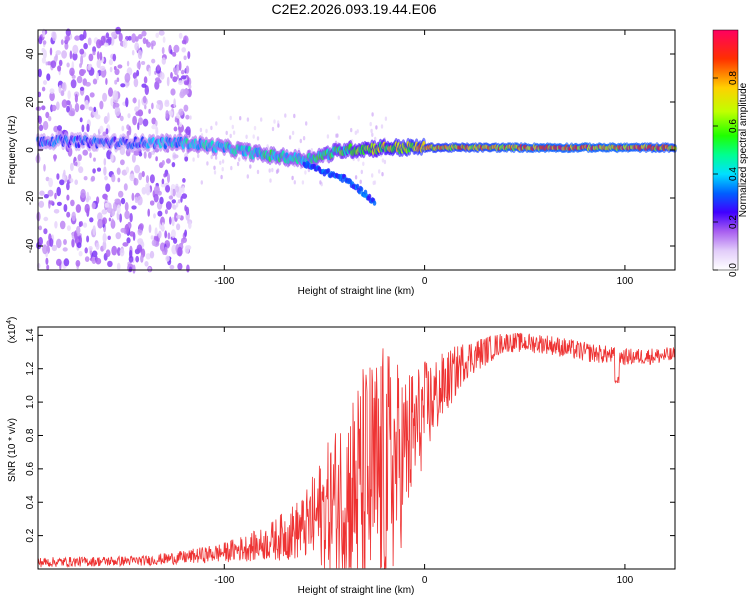  Describe the element at coordinates (30, 150) in the screenshot. I see `spectrogram-y-tick-label: 0` at that location.